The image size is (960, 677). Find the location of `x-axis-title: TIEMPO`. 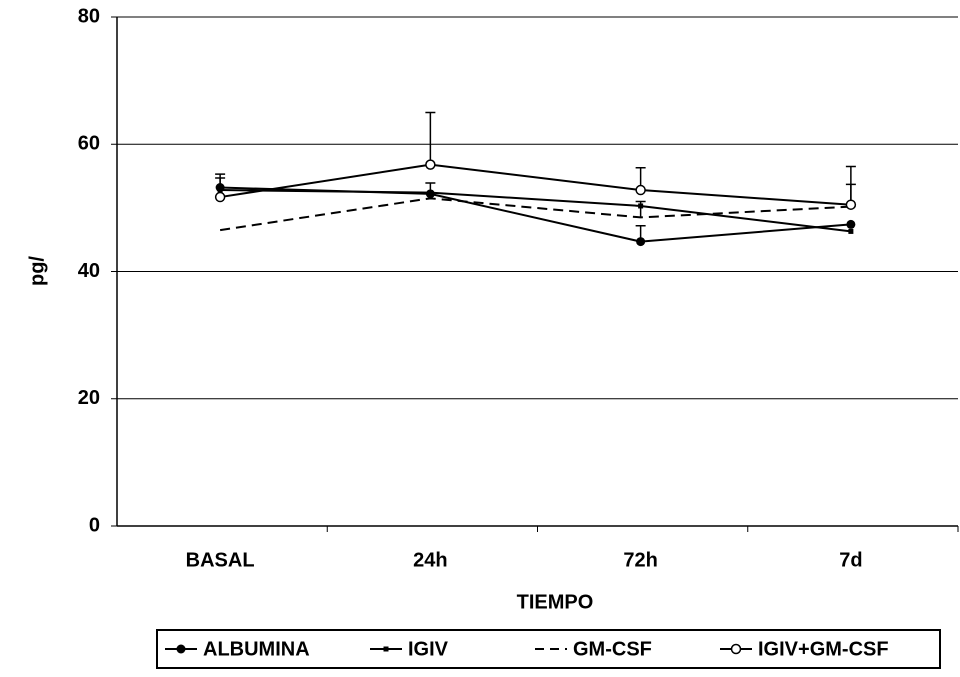

x-axis-title: TIEMPO is located at coordinates (555, 602).